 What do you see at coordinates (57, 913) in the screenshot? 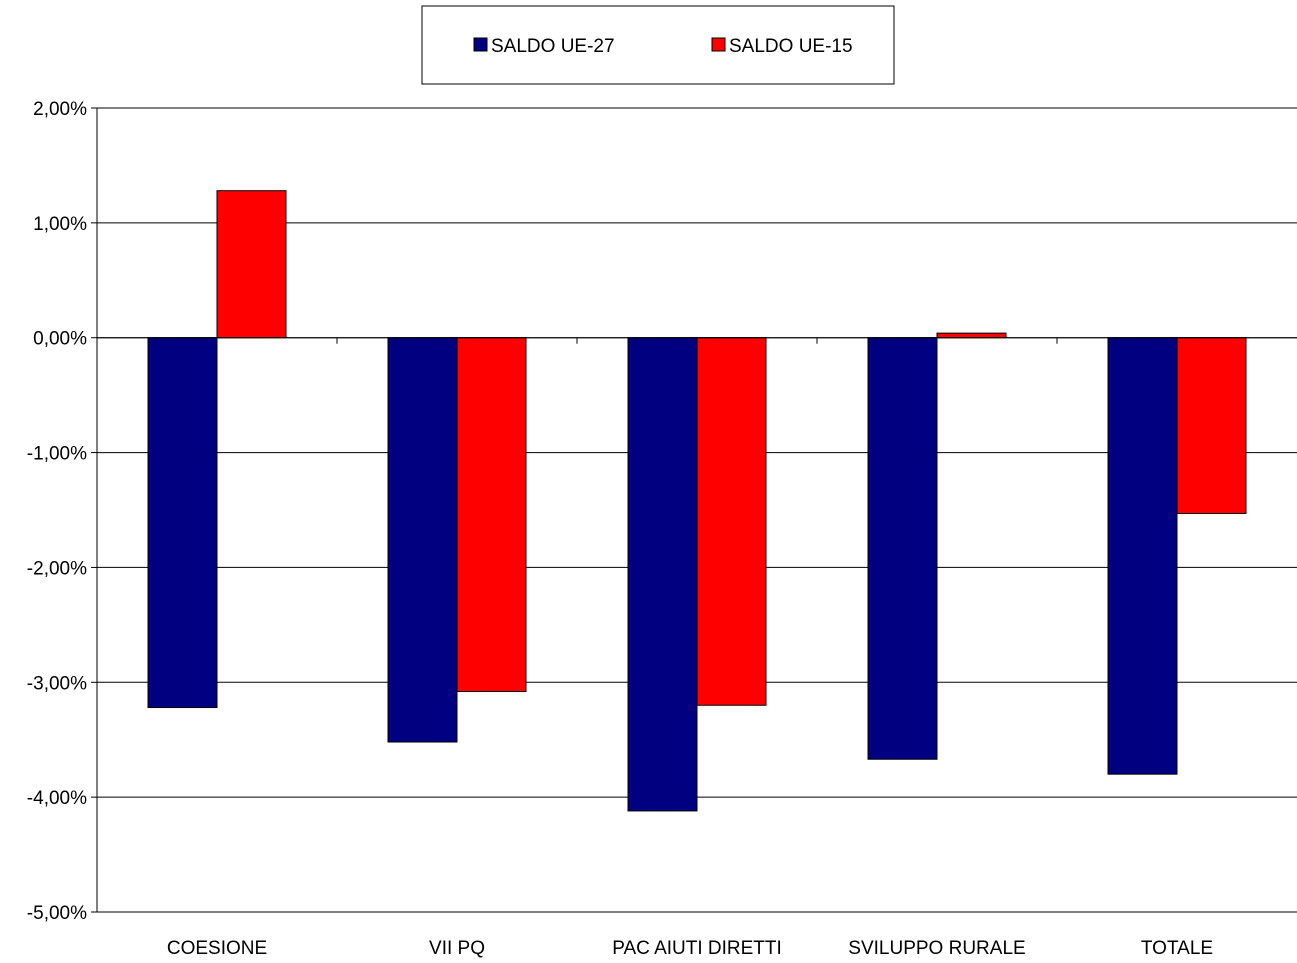
I see `y-tick-label: -5,00%` at bounding box center [57, 913].